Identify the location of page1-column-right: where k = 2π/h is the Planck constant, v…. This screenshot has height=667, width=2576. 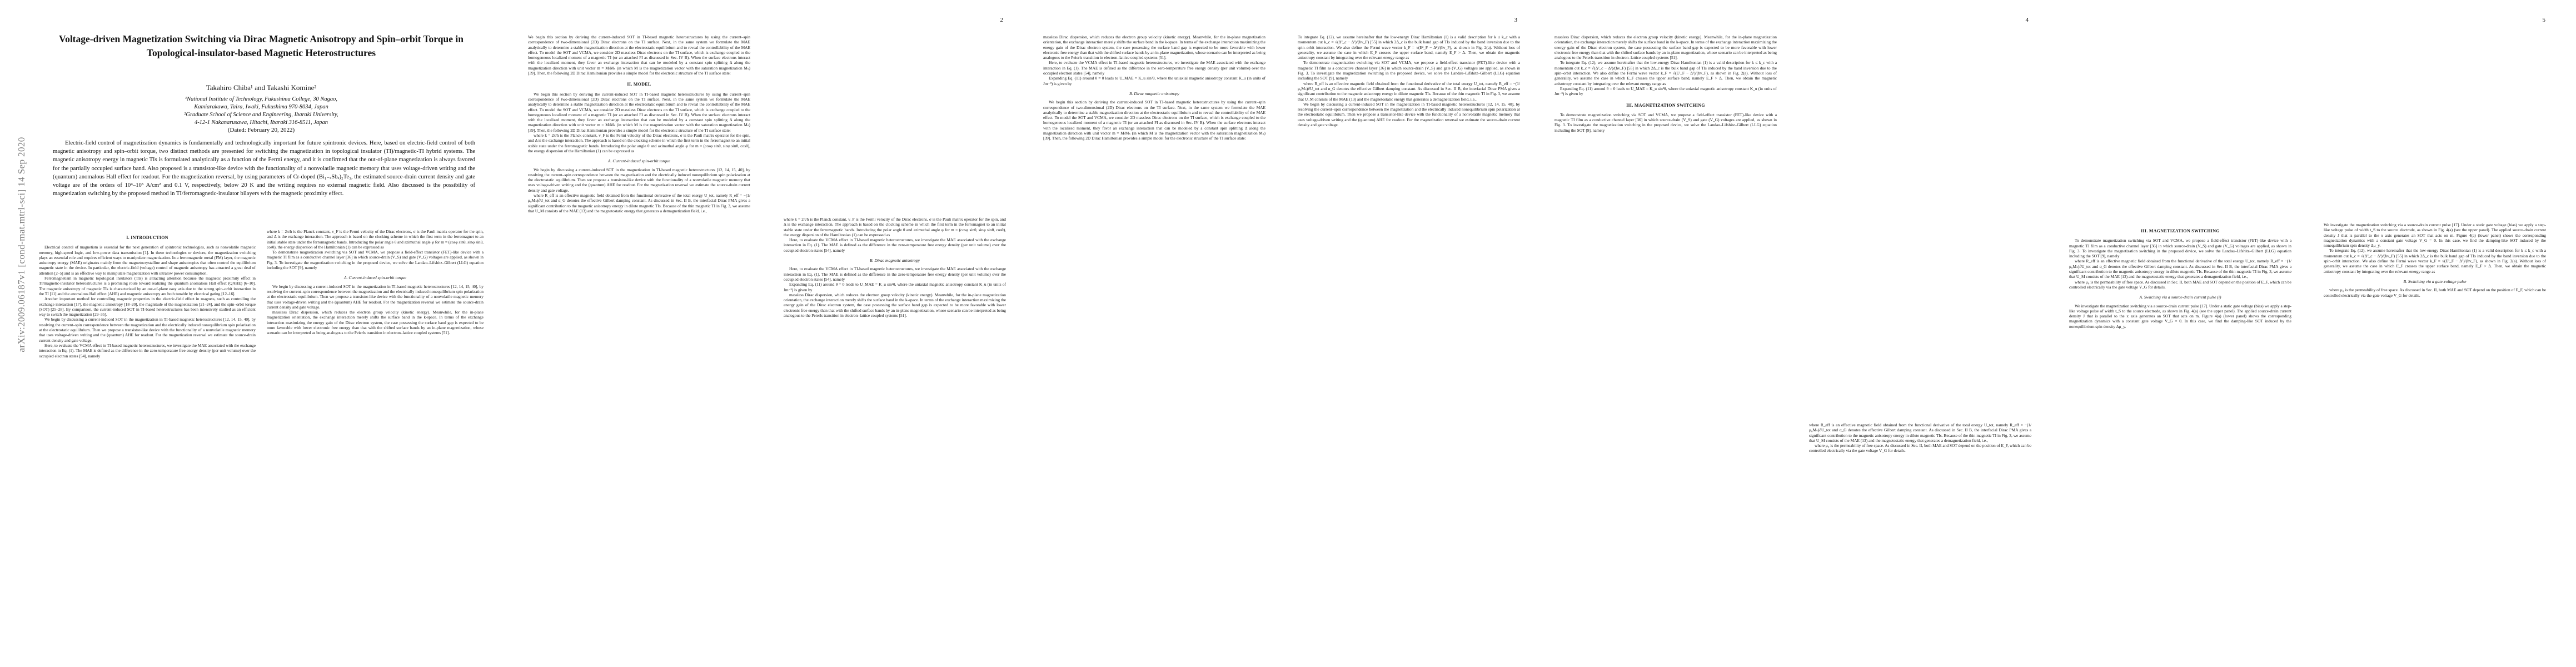
(375, 440).